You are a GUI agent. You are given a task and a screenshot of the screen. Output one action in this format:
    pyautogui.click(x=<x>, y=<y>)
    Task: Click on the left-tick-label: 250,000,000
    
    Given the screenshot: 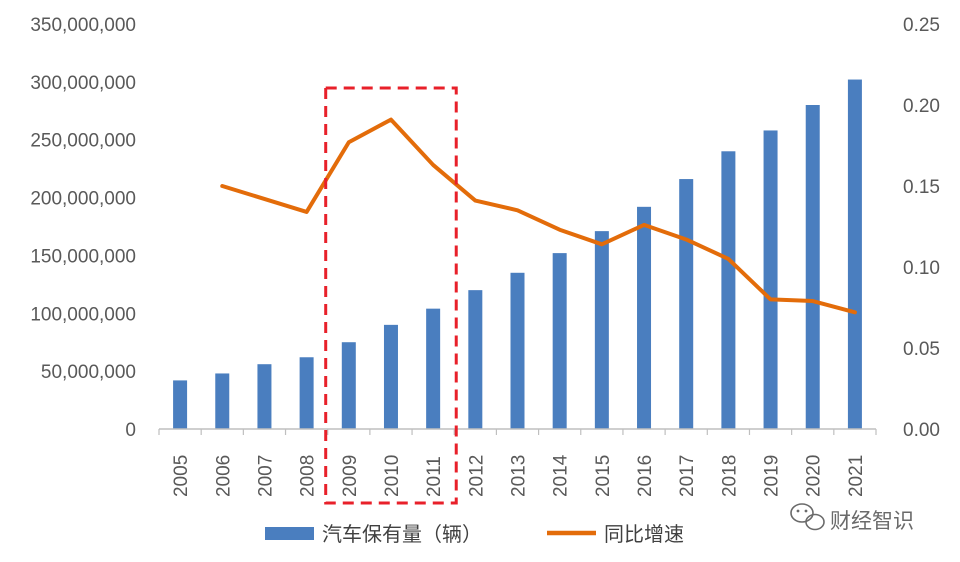 What is the action you would take?
    pyautogui.click(x=83, y=141)
    